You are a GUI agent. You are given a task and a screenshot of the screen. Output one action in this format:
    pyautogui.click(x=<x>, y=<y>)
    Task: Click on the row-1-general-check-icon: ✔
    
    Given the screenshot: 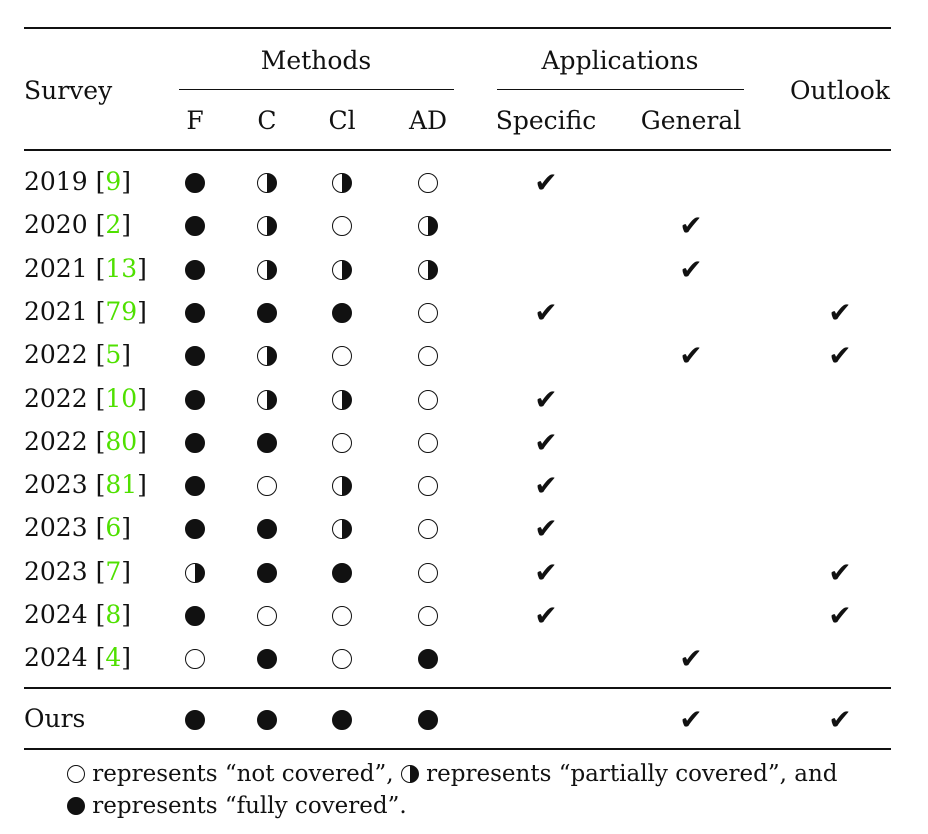 What is the action you would take?
    pyautogui.click(x=691, y=225)
    